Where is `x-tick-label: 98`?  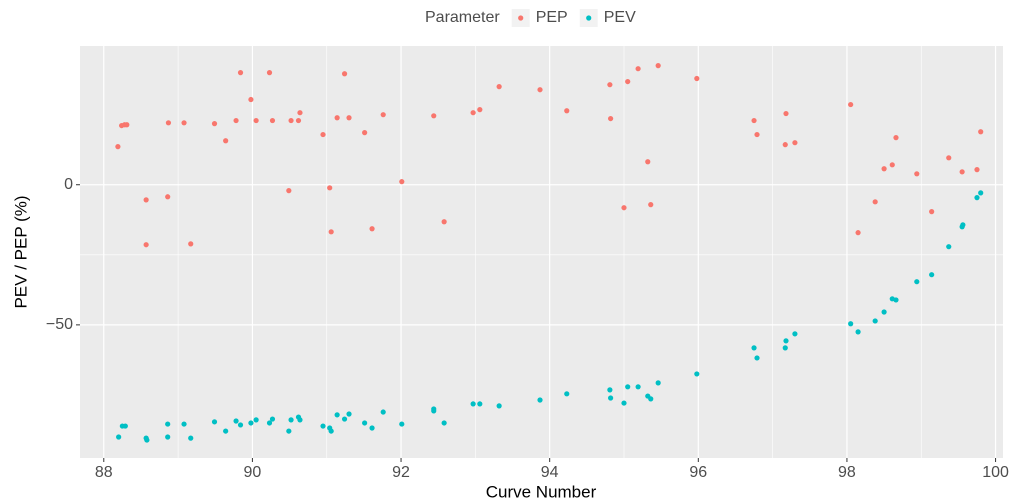
x-tick-label: 98 is located at coordinates (847, 472).